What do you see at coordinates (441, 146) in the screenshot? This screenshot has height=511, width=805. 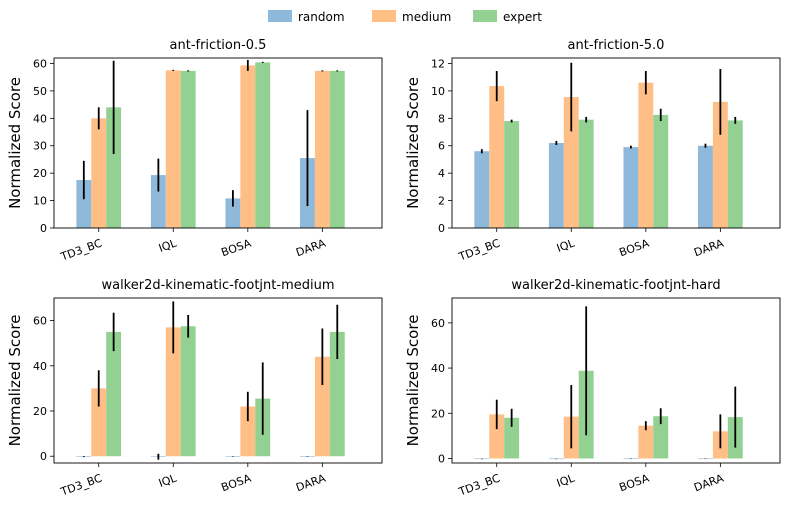 I see `y-tick-label: 6` at bounding box center [441, 146].